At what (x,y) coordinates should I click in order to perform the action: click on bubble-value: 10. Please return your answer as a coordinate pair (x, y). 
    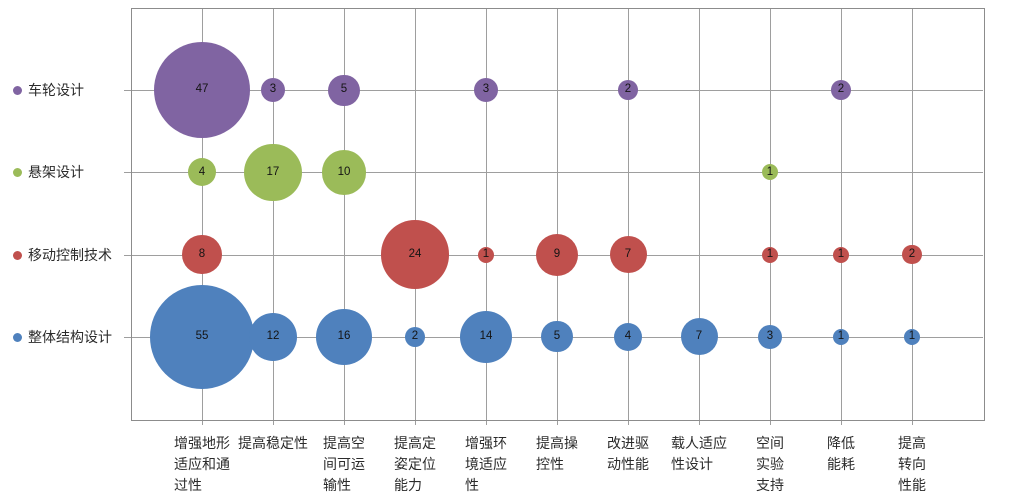
    Looking at the image, I should click on (344, 171).